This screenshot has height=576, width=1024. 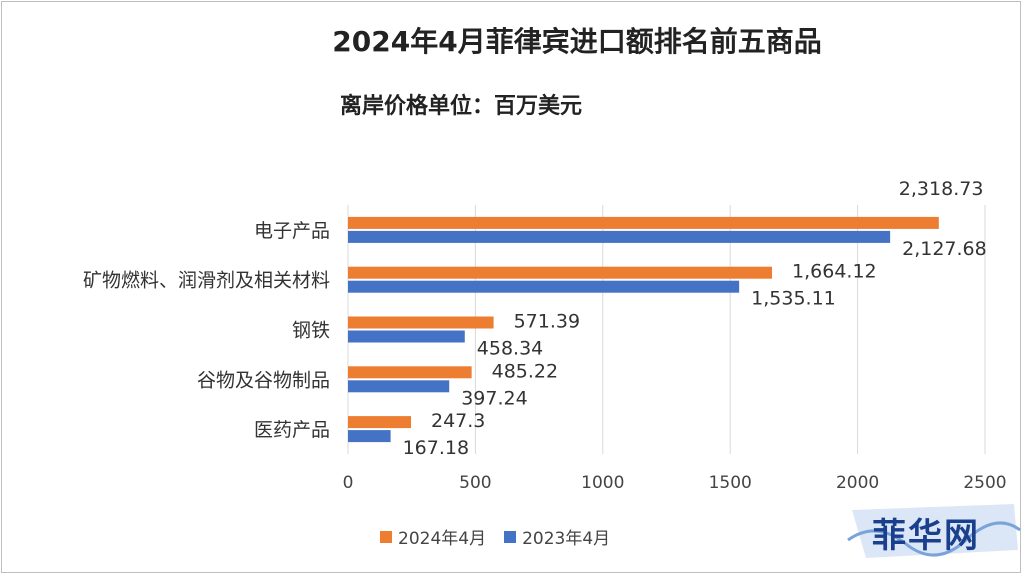 What do you see at coordinates (510, 536) in the screenshot?
I see `legend-swatch-2023` at bounding box center [510, 536].